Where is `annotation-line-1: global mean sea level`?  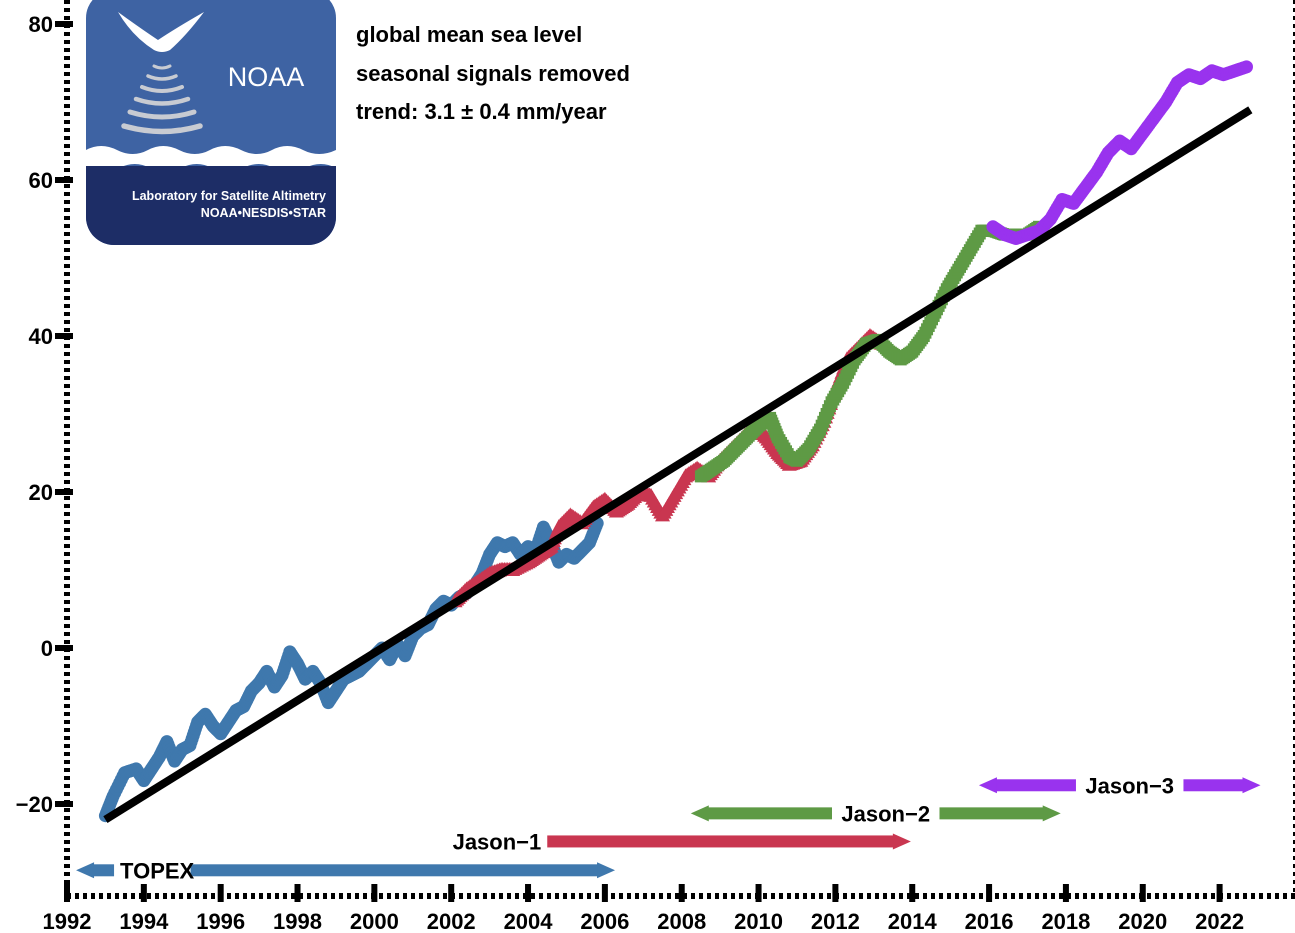
annotation-line-1: global mean sea level is located at coordinates (469, 34).